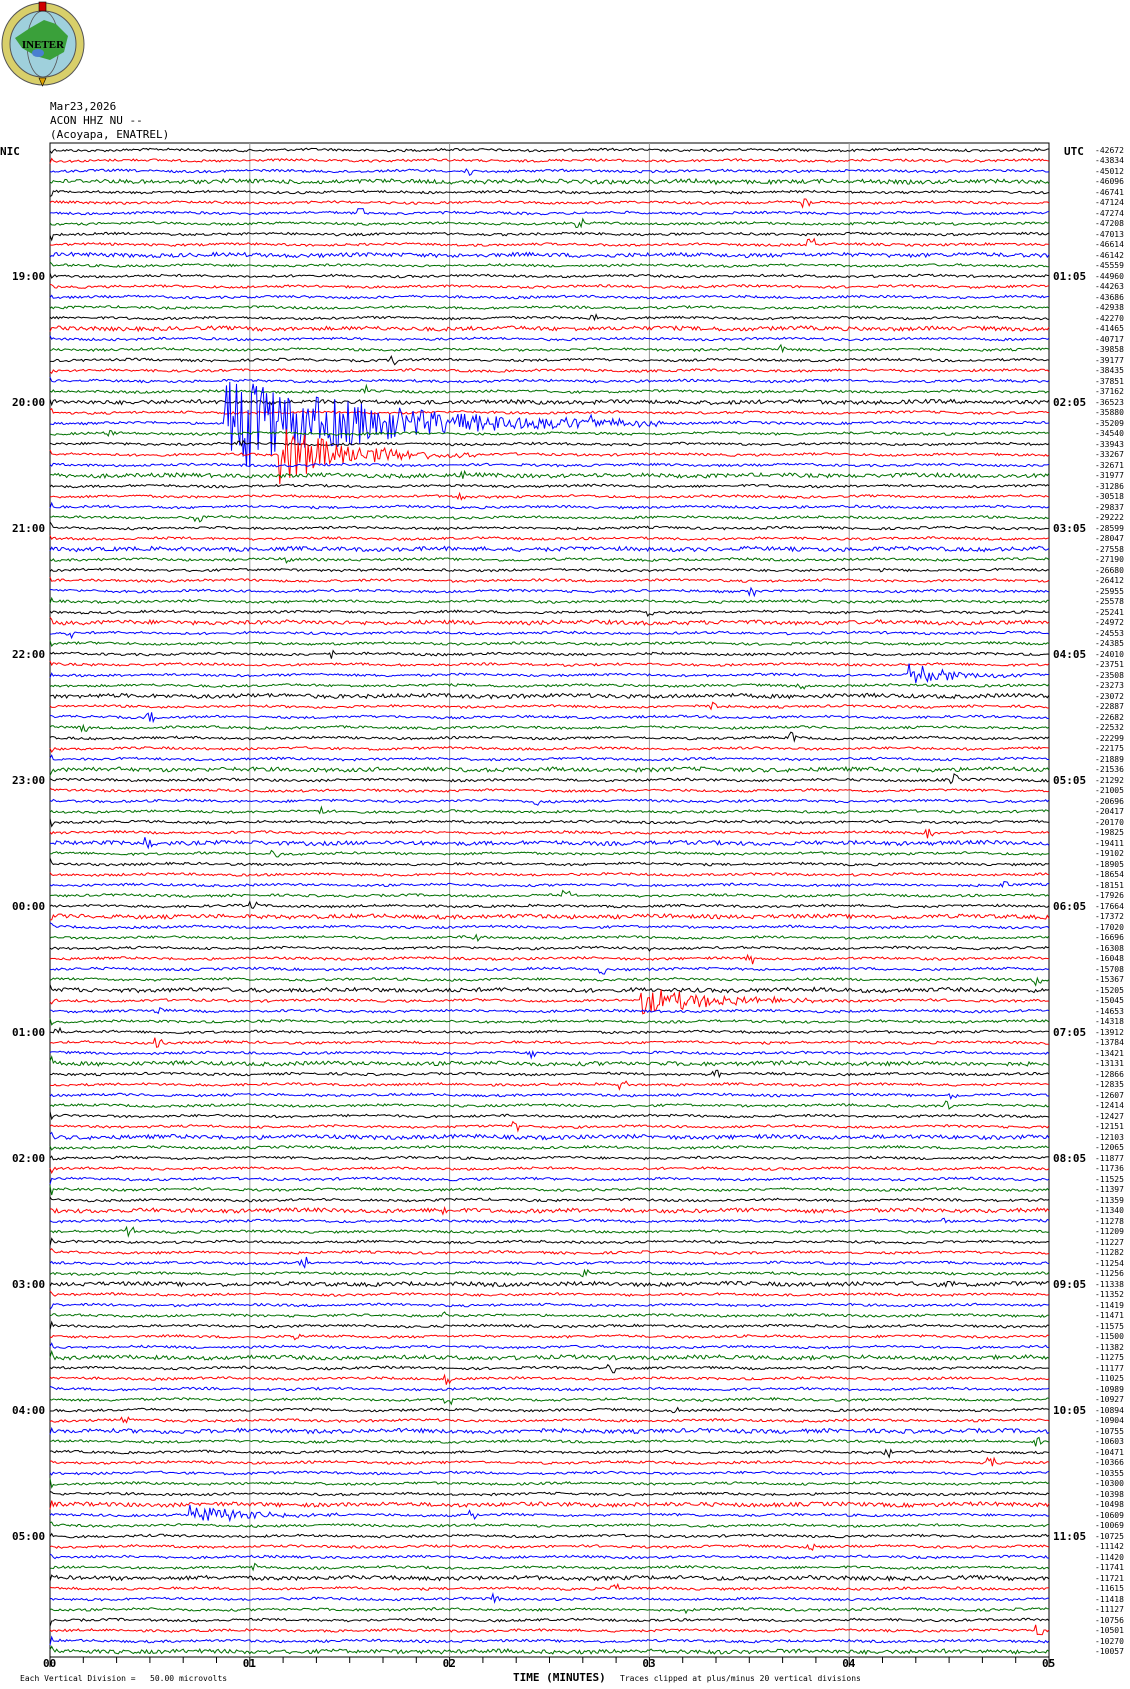 The width and height of the screenshot is (1130, 1689). Describe the element at coordinates (29, 1284) in the screenshot. I see `nic-time-label: 03:00` at that location.